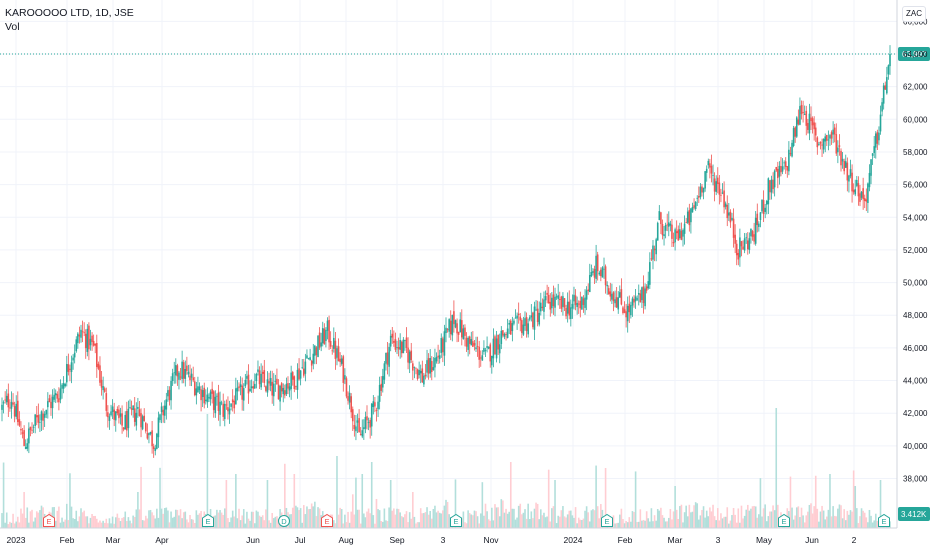 The width and height of the screenshot is (932, 550). I want to click on dividend-marker: D, so click(284, 521).